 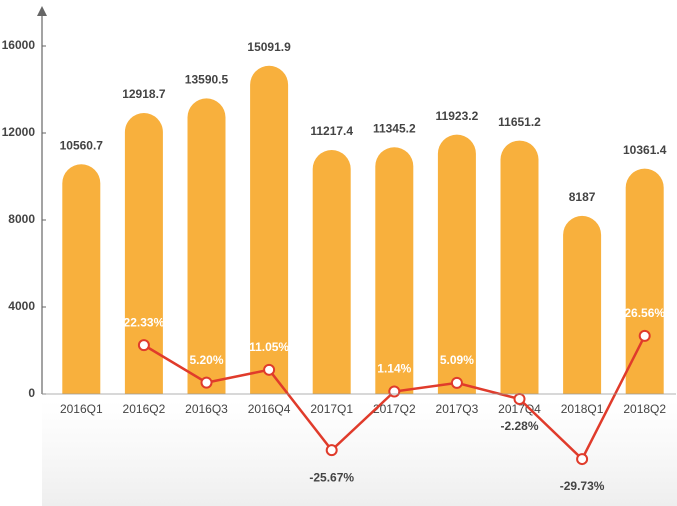 I want to click on x-tick-label: 2017Q3, so click(x=457, y=409).